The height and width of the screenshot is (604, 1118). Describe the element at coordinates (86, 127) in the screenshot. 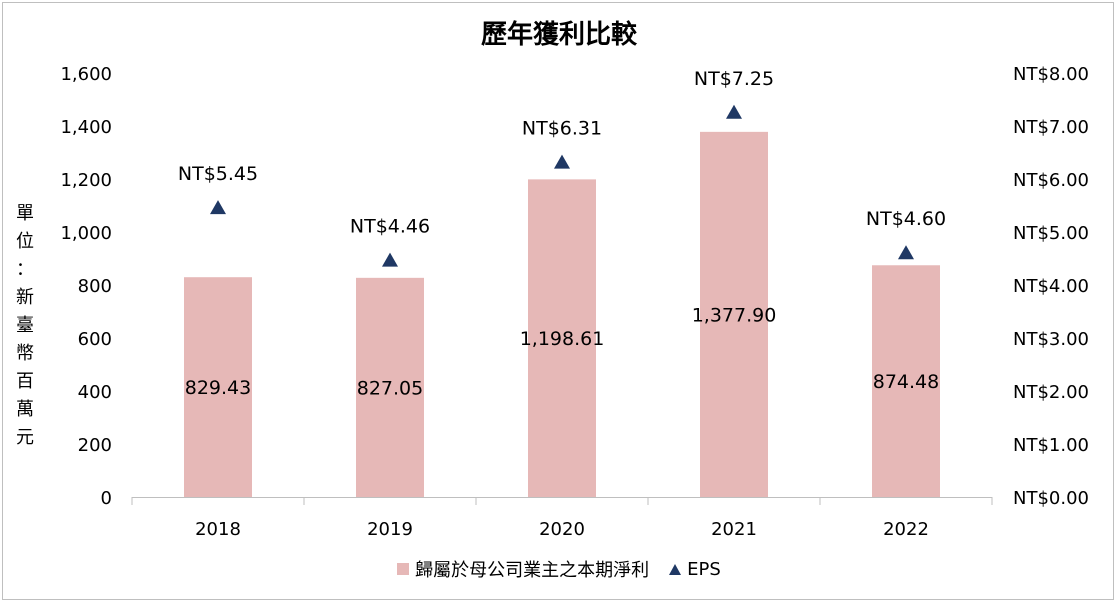

I see `y-left-tick-label: 1,400` at that location.